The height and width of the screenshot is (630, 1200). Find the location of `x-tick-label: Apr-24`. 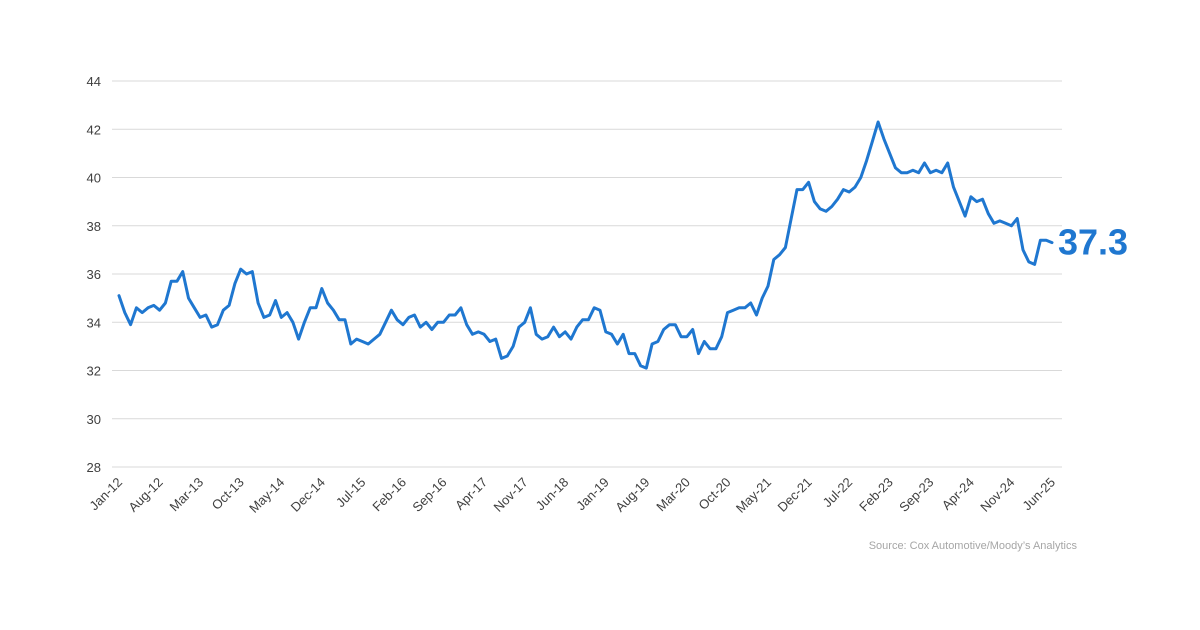

x-tick-label: Apr-24 is located at coordinates (958, 494).